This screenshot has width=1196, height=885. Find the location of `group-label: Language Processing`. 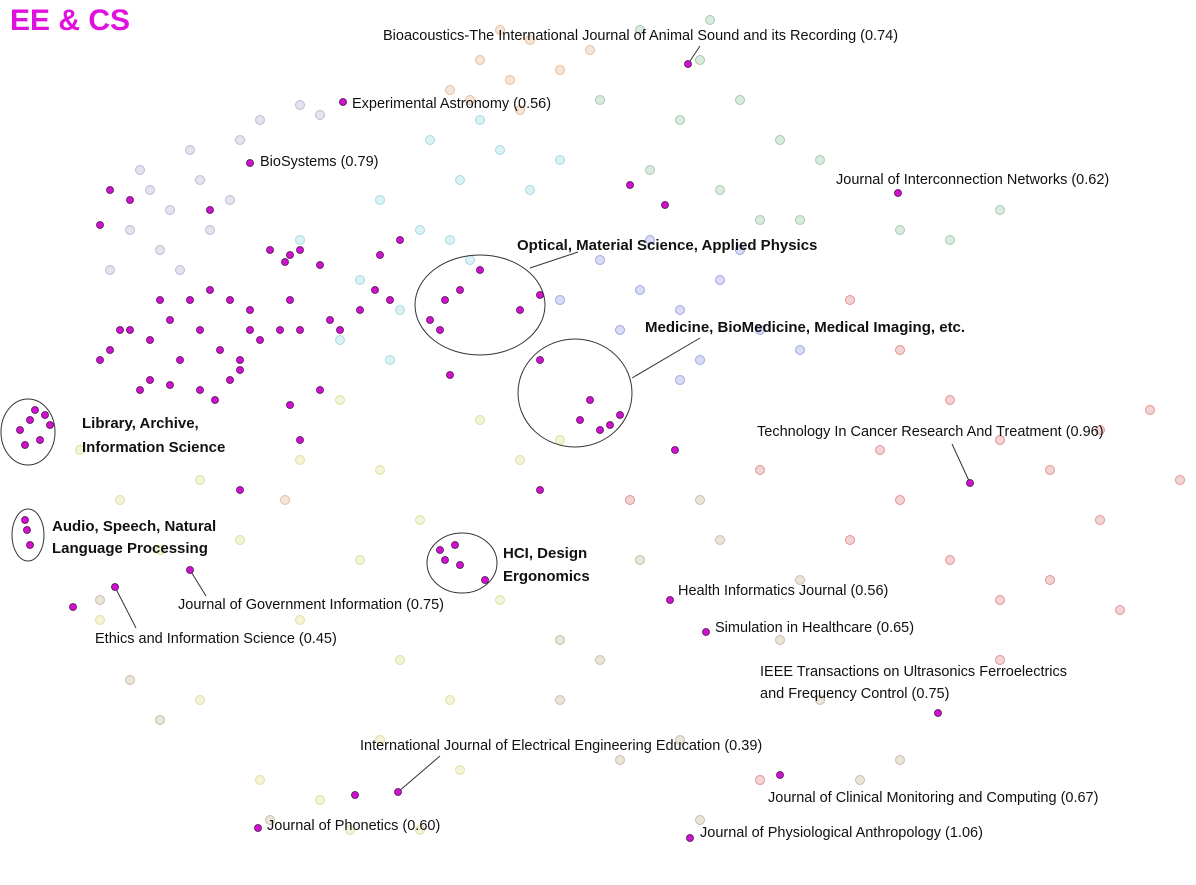

group-label: Language Processing is located at coordinates (130, 548).